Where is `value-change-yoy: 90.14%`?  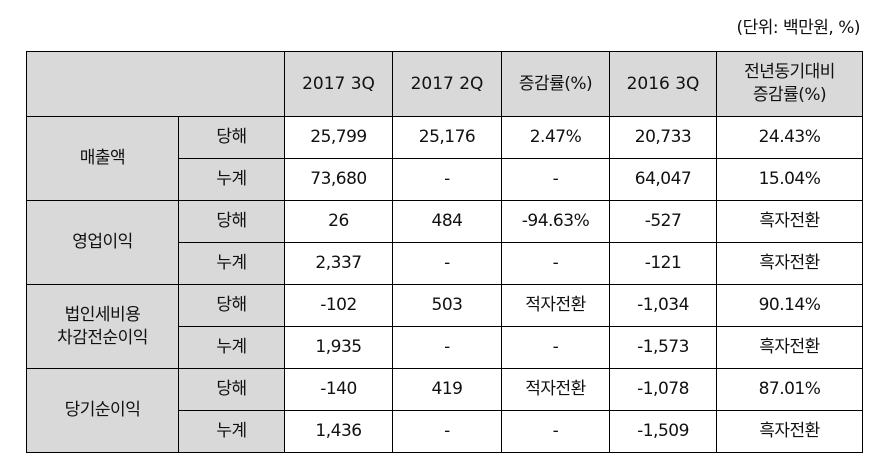
value-change-yoy: 90.14% is located at coordinates (789, 305).